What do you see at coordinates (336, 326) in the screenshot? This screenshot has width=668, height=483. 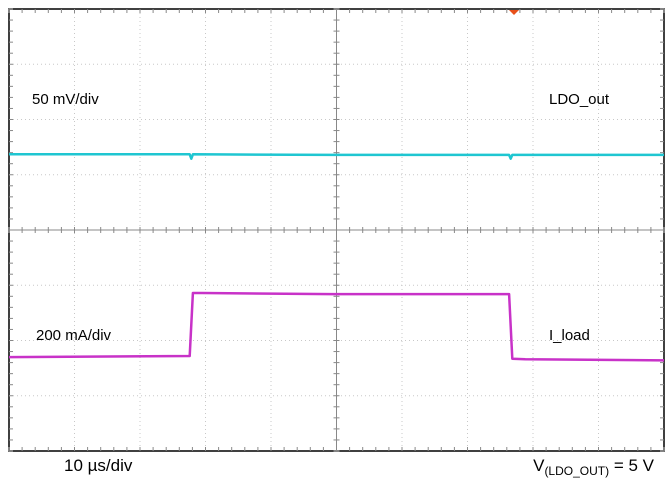 I see `load-current-trace` at bounding box center [336, 326].